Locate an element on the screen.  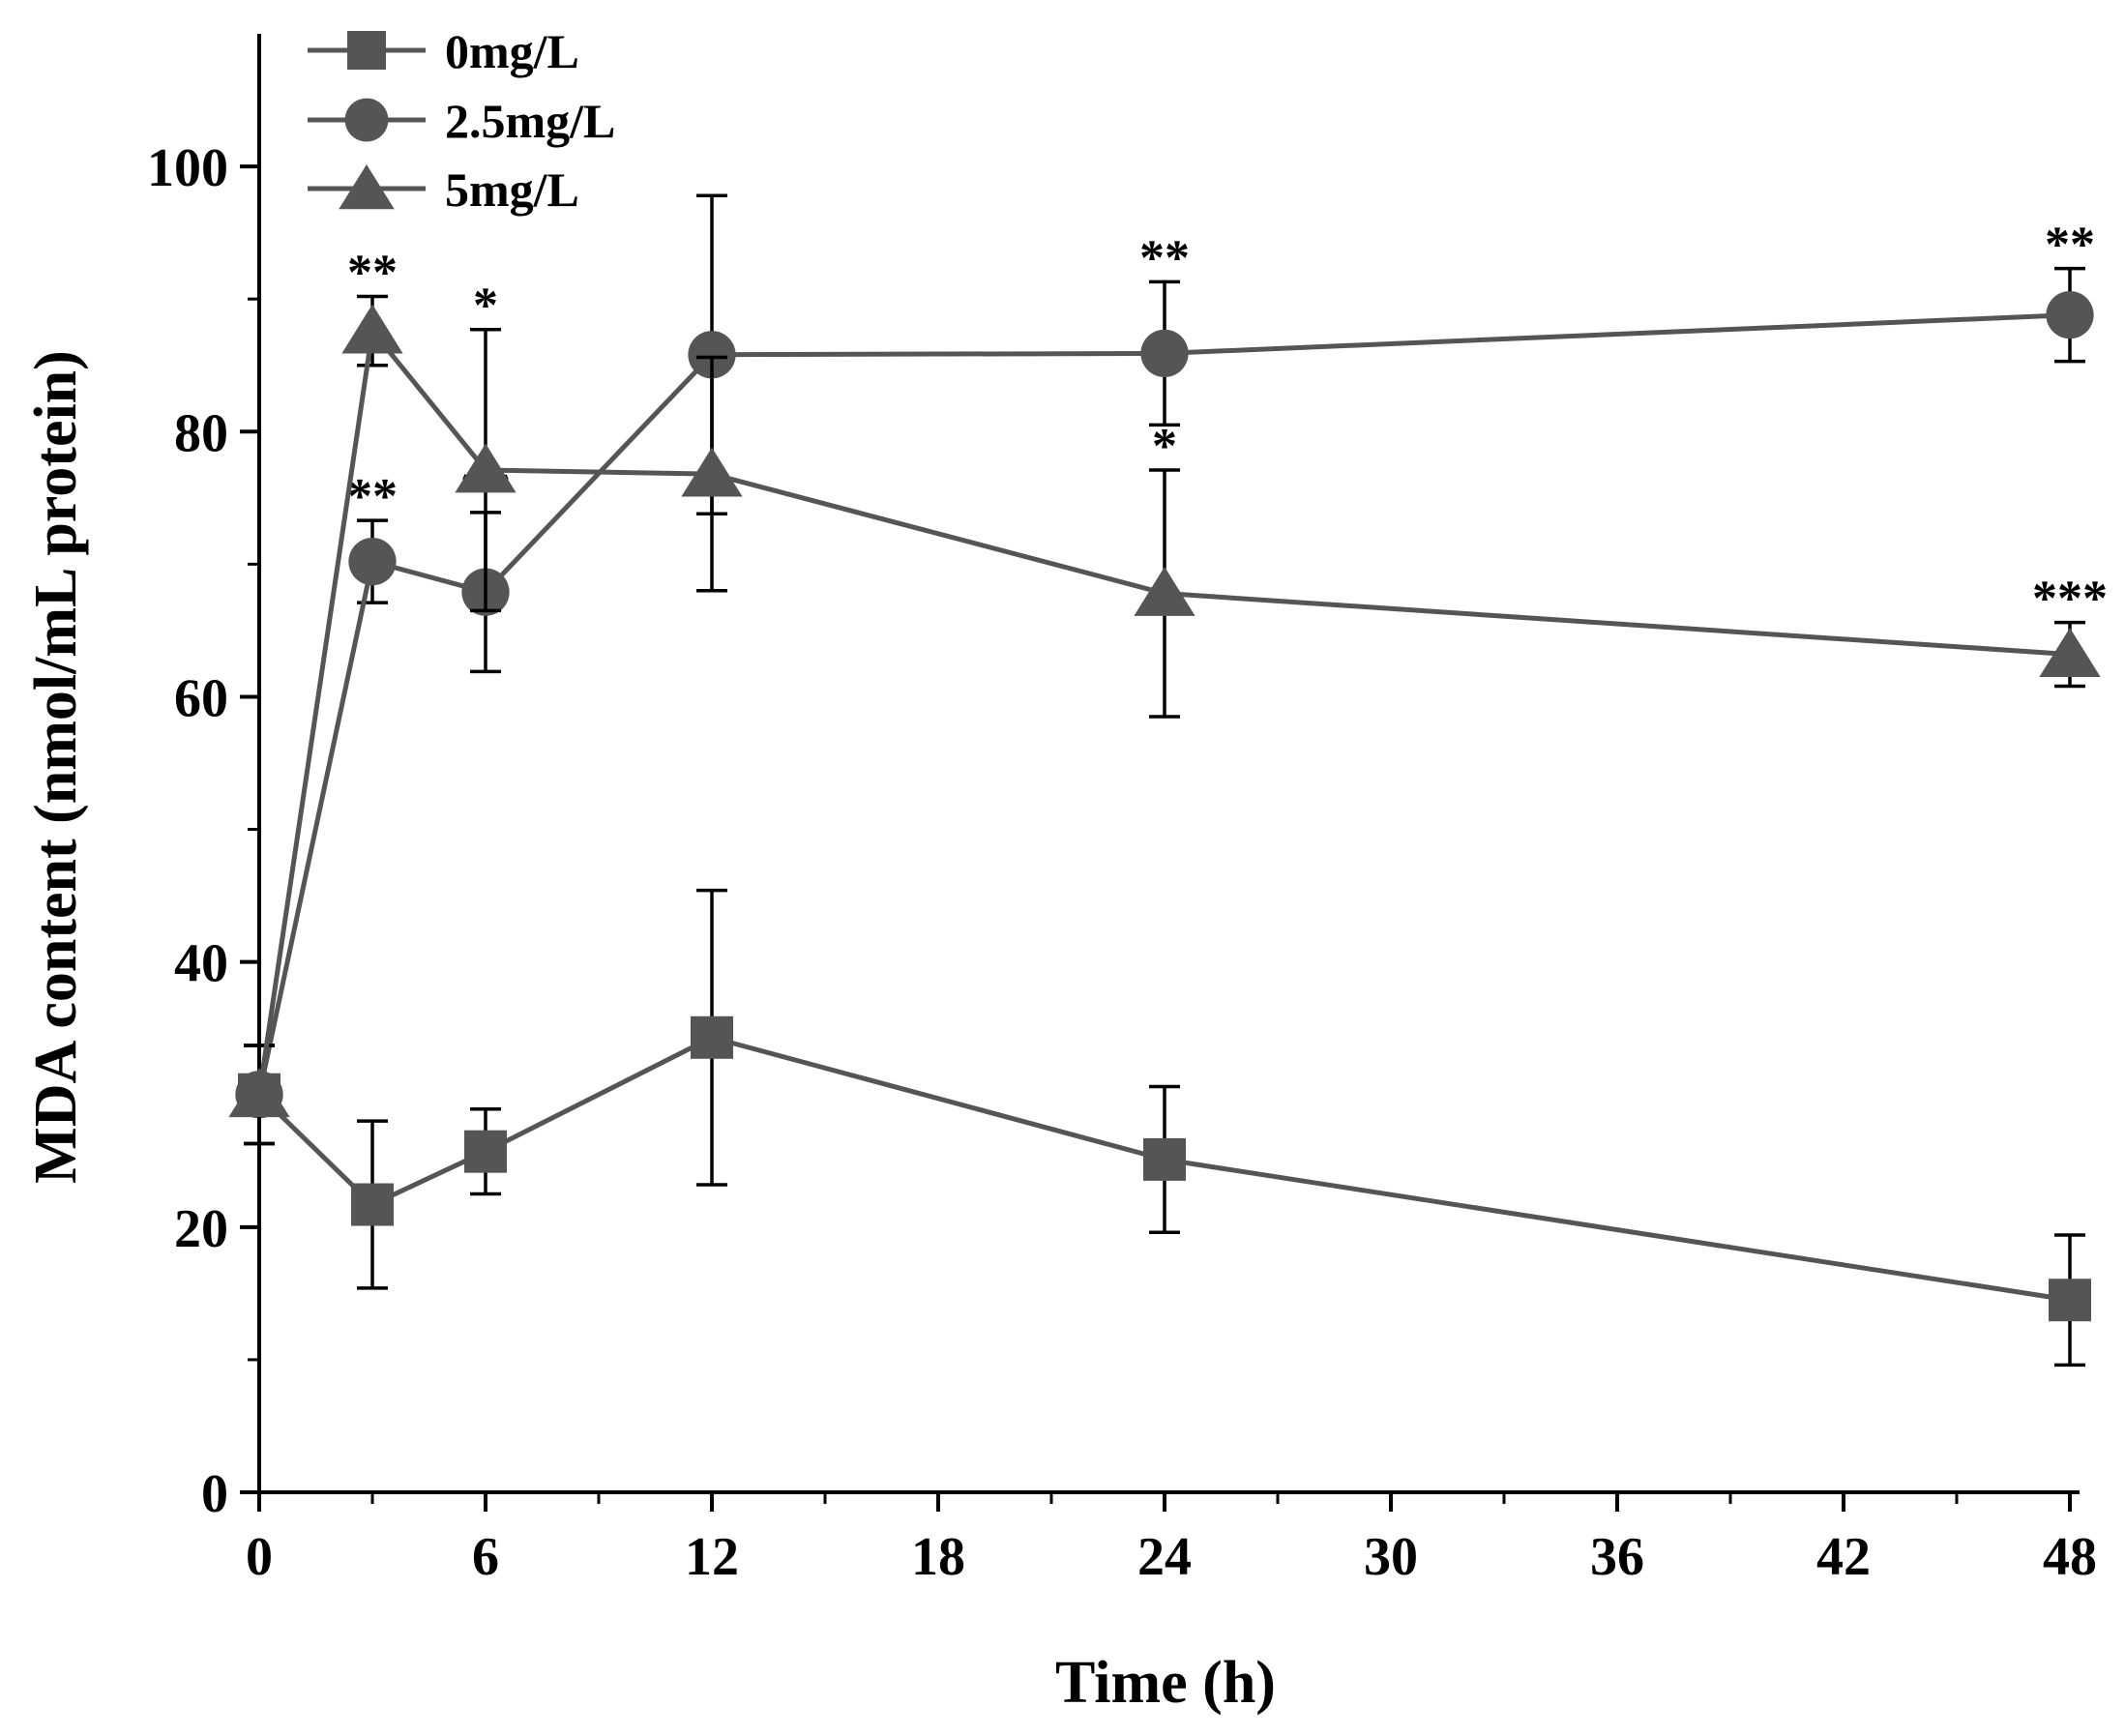
legend-label: 5mg/L is located at coordinates (512, 189).